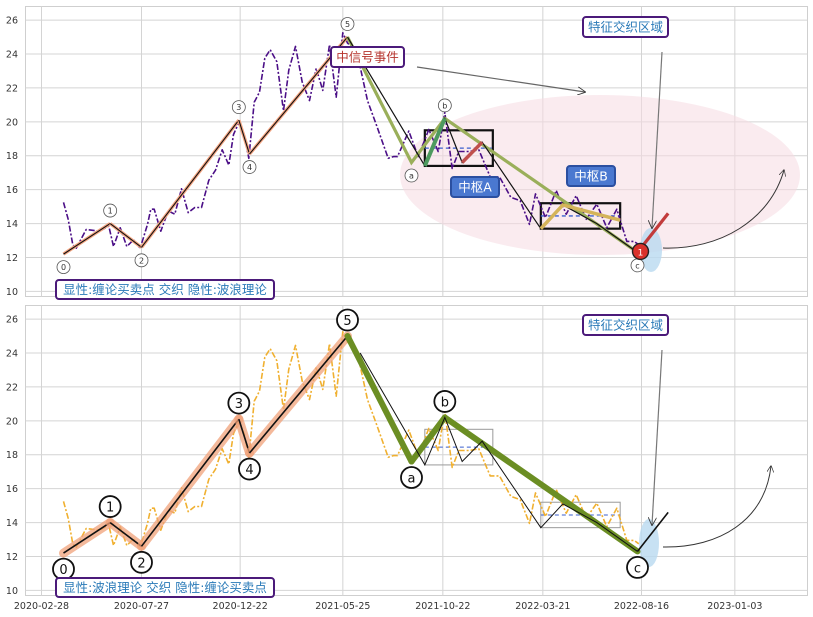  I want to click on wave-marker-label: c, so click(637, 265).